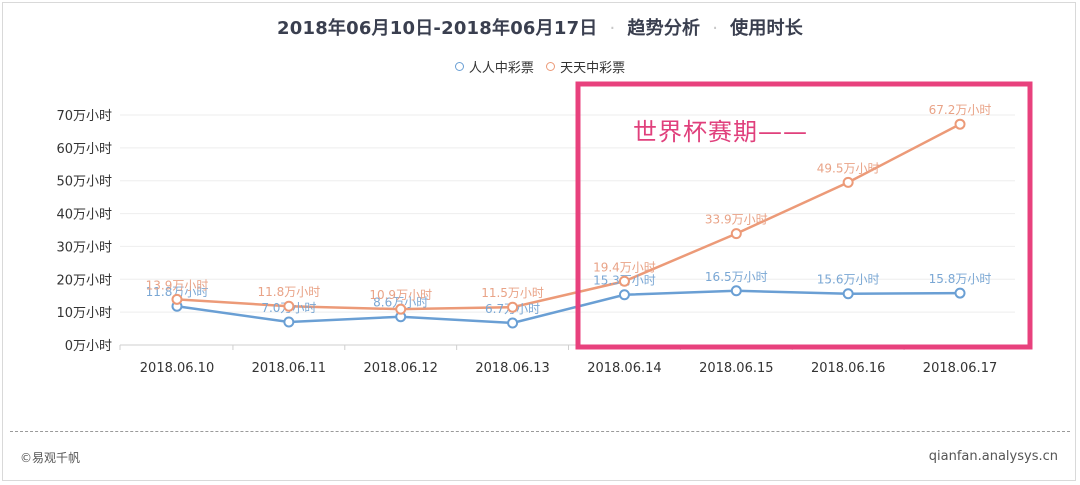 This screenshot has width=1080, height=485. I want to click on data-label: 15.6万小时, so click(848, 280).